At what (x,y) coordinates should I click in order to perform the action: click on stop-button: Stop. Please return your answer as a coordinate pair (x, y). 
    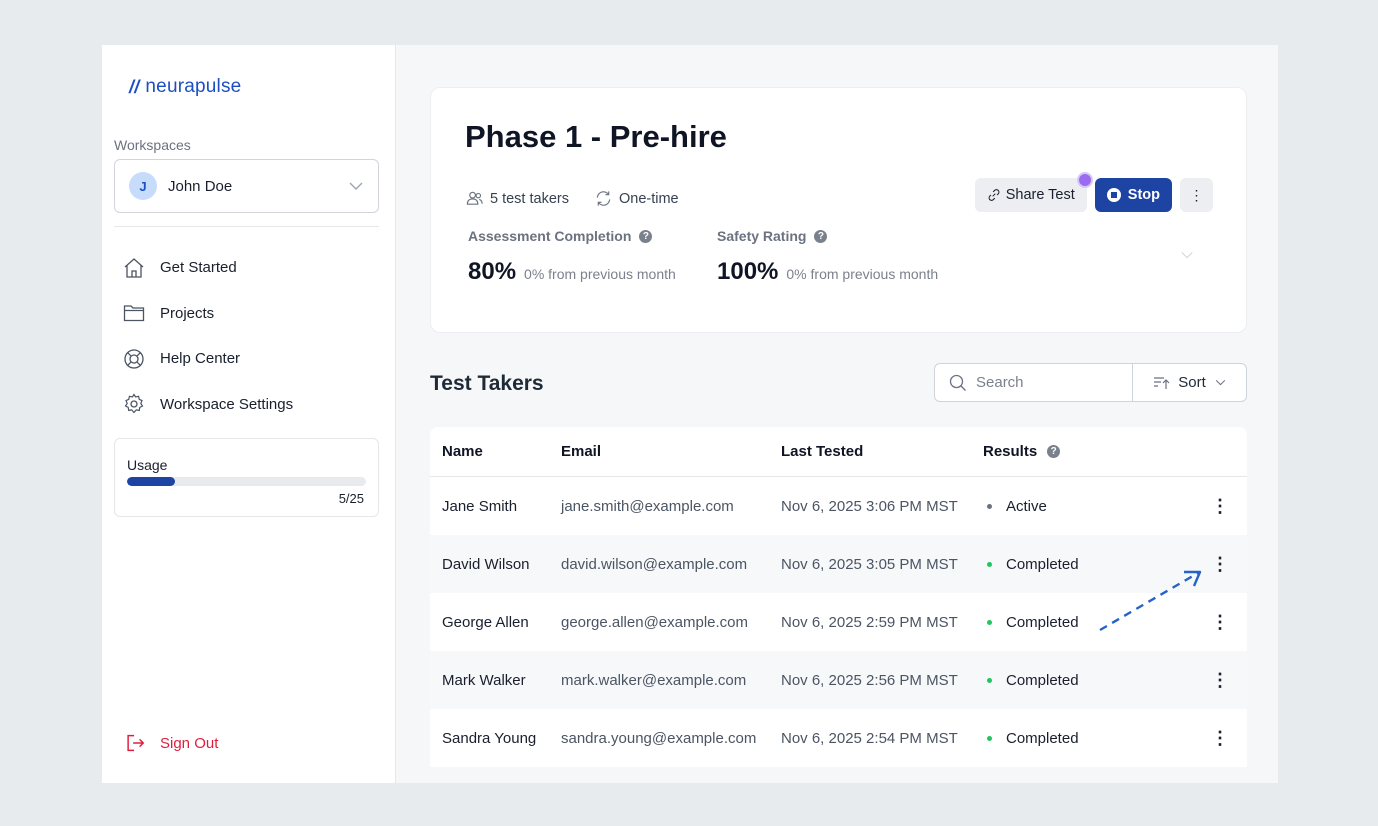
    Looking at the image, I should click on (1133, 195).